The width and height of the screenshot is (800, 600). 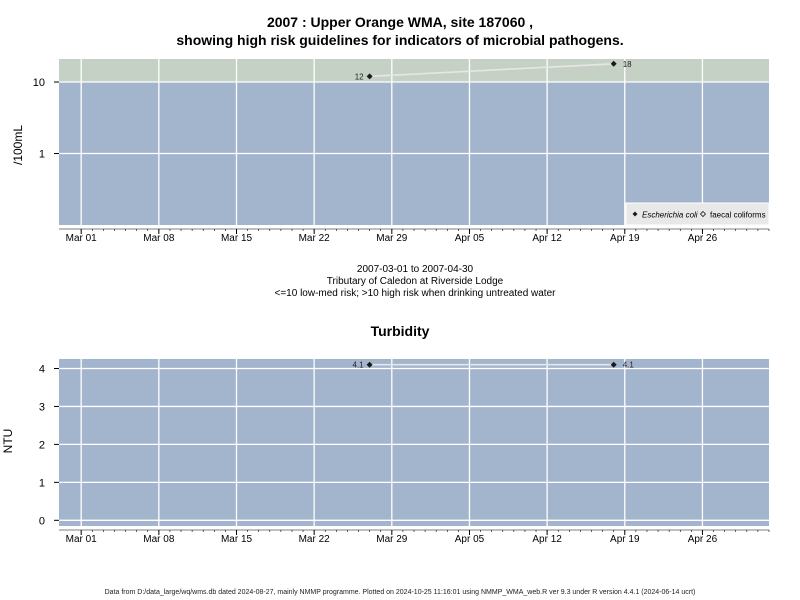 I want to click on risk-band-high, so click(x=414, y=71).